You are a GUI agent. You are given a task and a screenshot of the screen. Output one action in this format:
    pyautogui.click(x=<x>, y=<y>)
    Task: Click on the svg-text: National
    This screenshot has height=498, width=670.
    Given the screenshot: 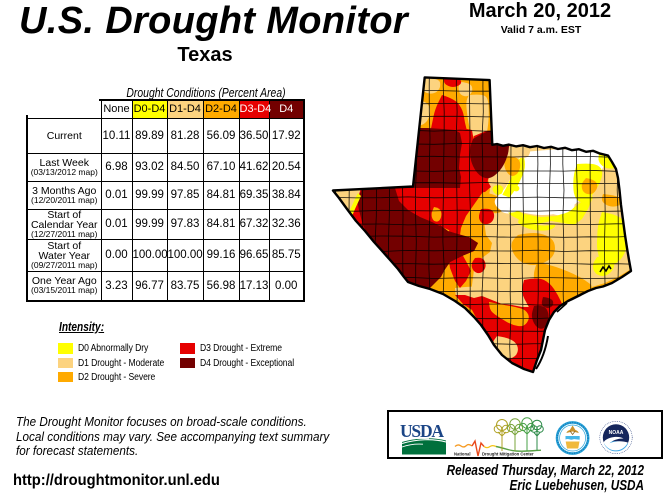 What is the action you would take?
    pyautogui.click(x=462, y=454)
    